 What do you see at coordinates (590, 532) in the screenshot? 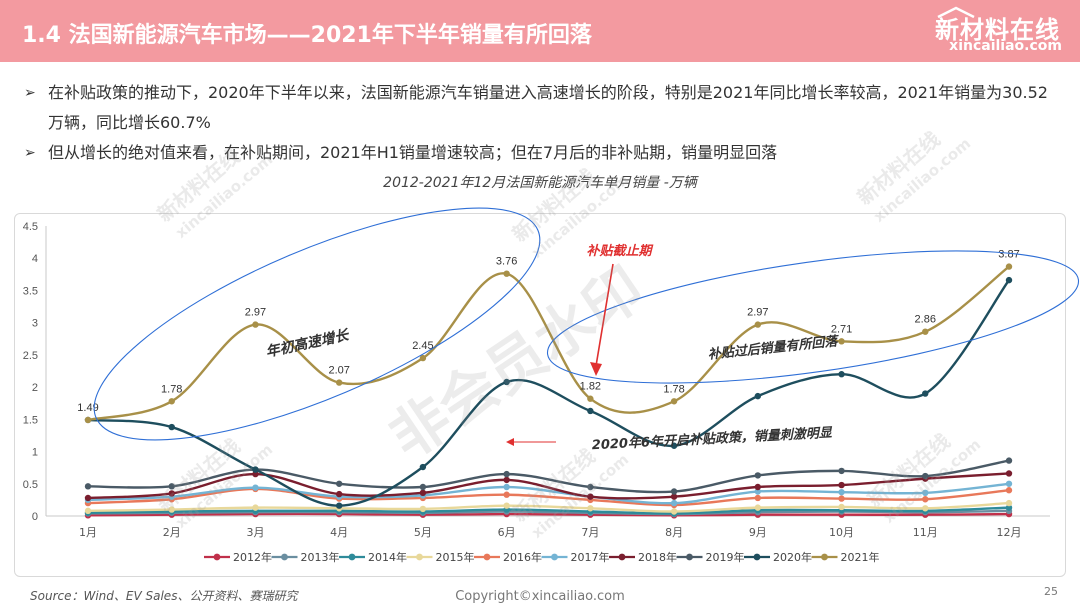
I see `x-tick-label: 7月` at bounding box center [590, 532].